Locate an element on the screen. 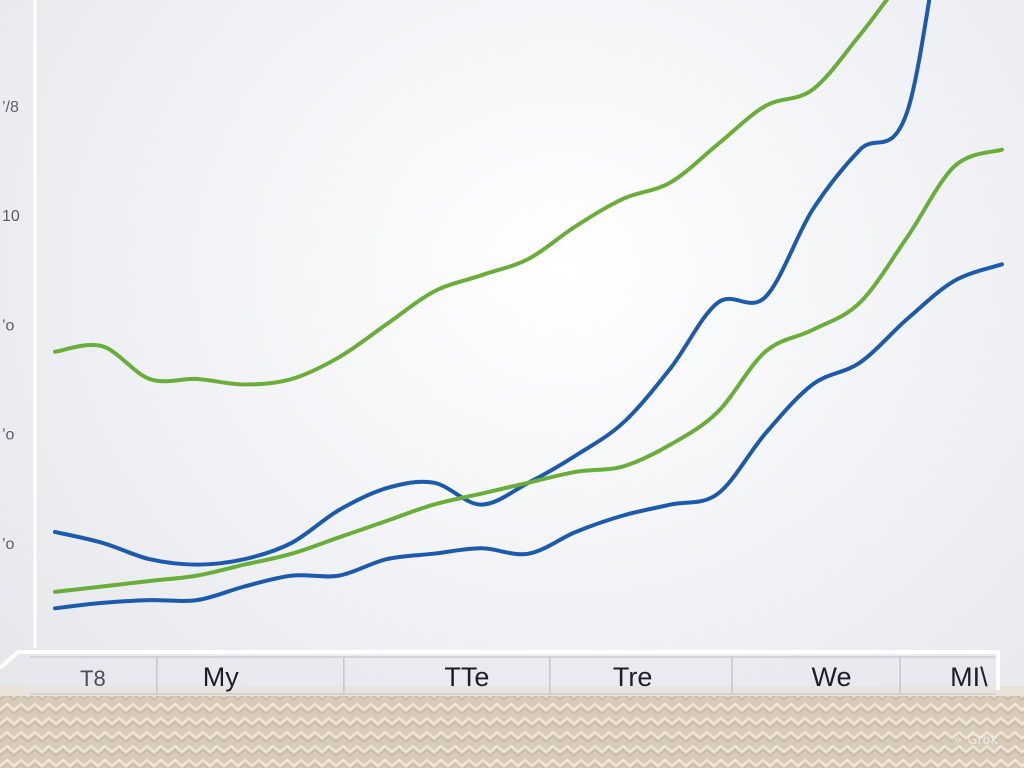  floor-texture is located at coordinates (512, 729).